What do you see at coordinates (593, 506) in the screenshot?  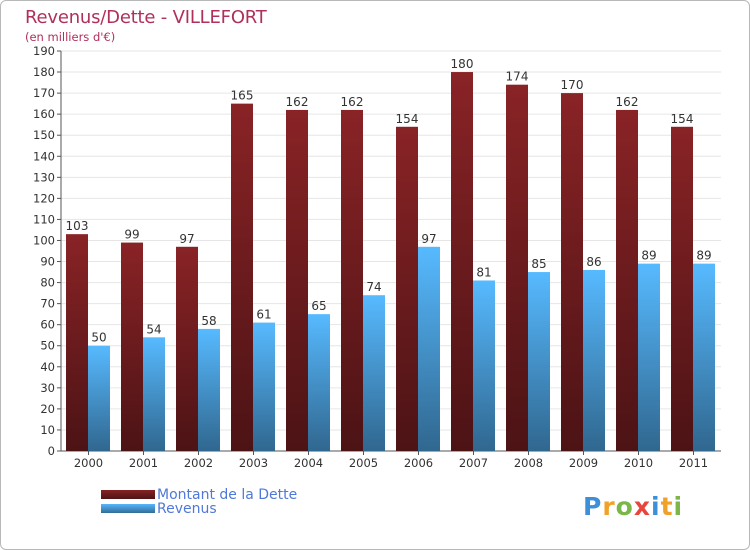 I see `logo-letter: P` at bounding box center [593, 506].